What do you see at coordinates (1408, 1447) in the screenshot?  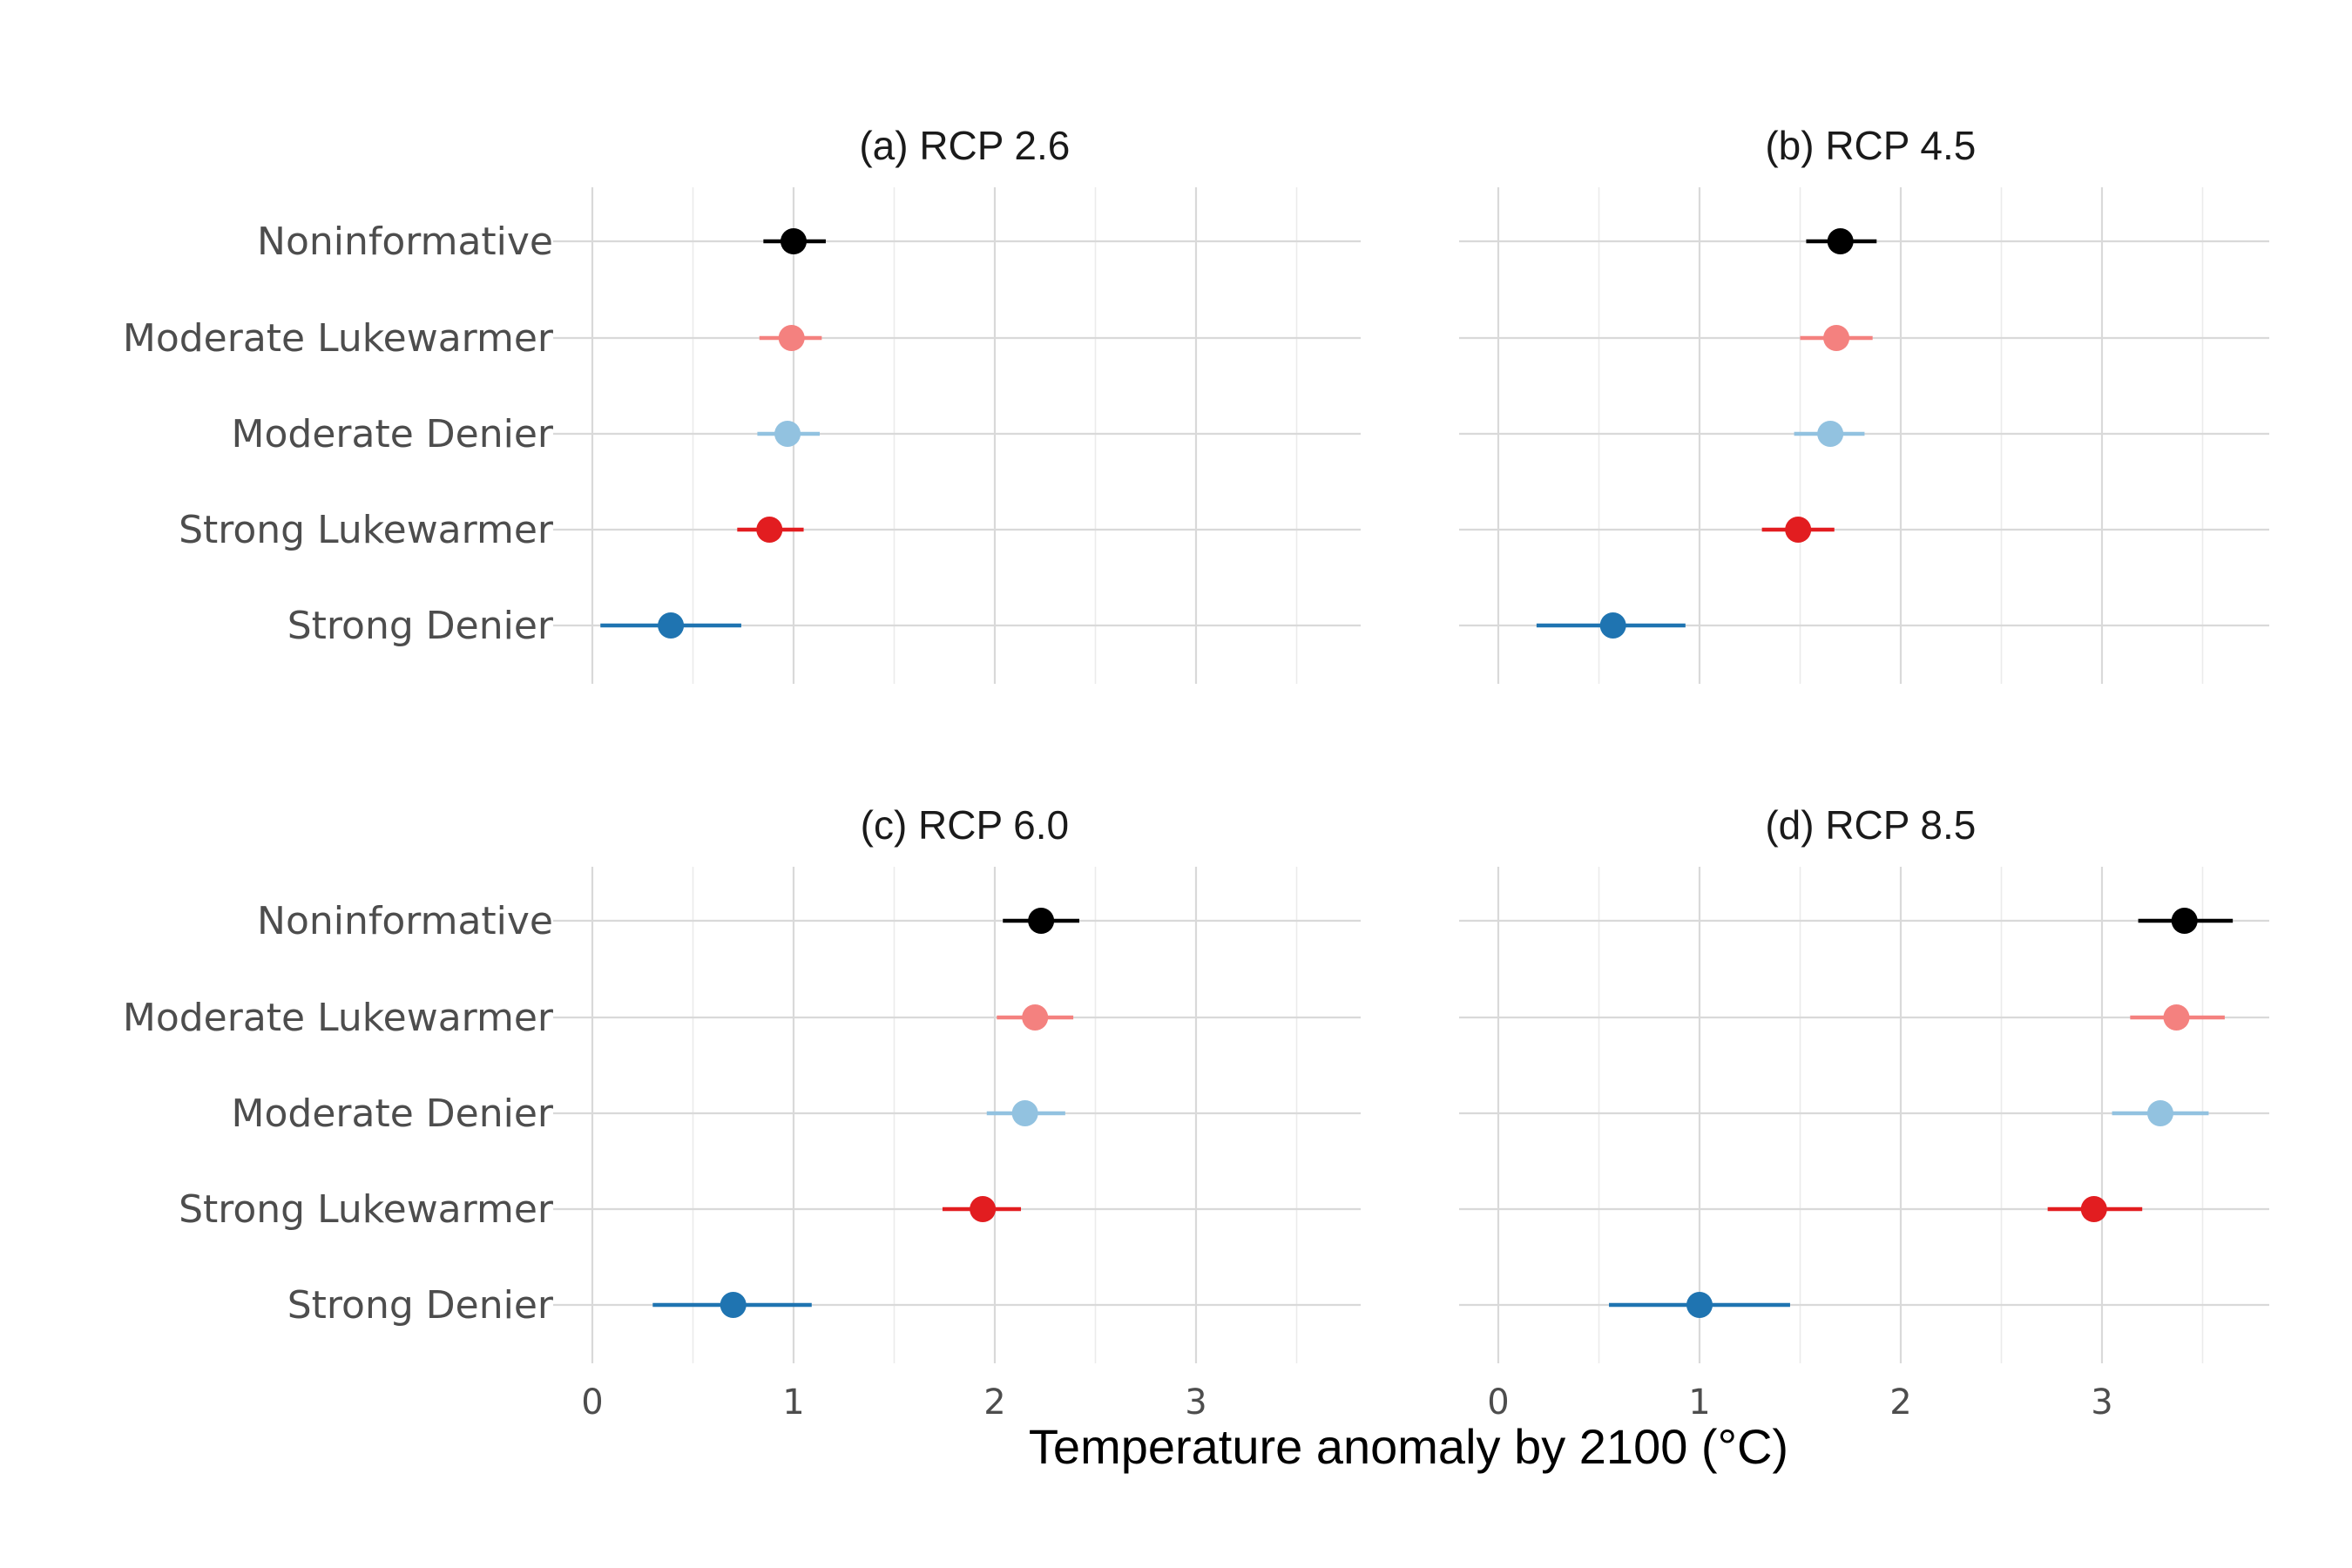 I see `x-axis-title: Temperature anomaly by 2100 (°C)` at bounding box center [1408, 1447].